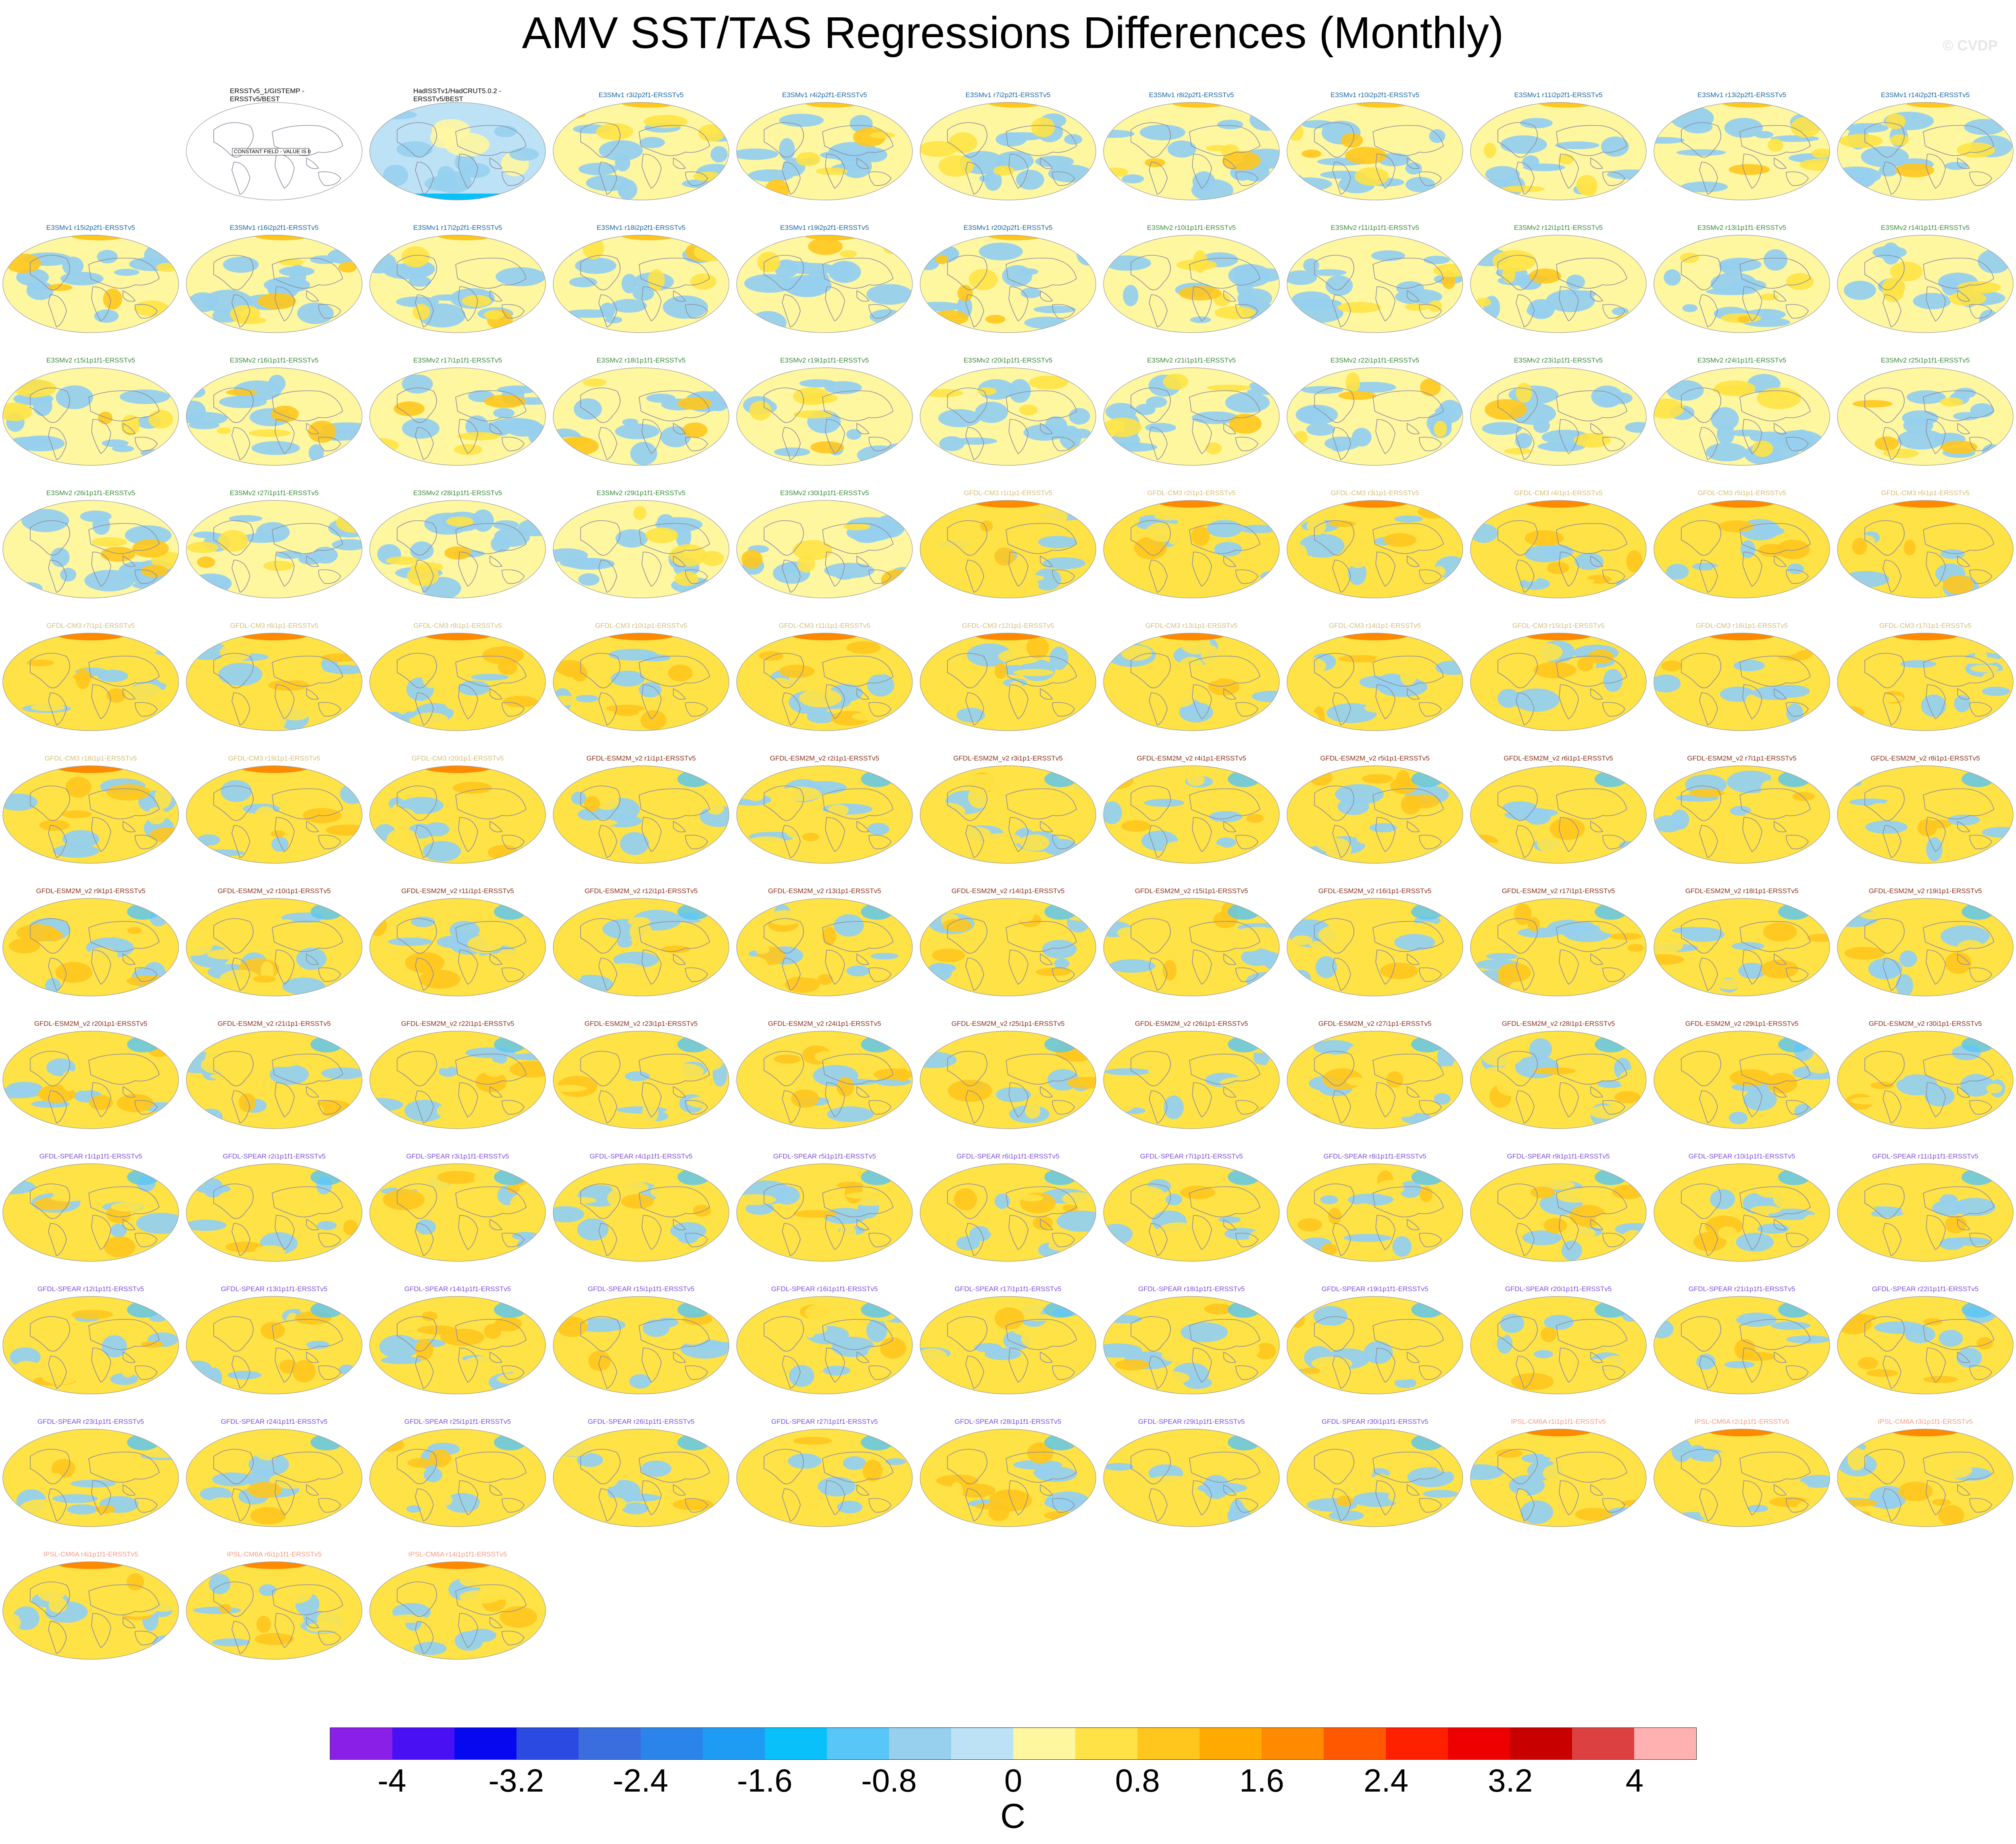  What do you see at coordinates (1742, 943) in the screenshot?
I see `map-panel: GFDL-ESM2M_v2 r18i1p1-ERSSTv5` at bounding box center [1742, 943].